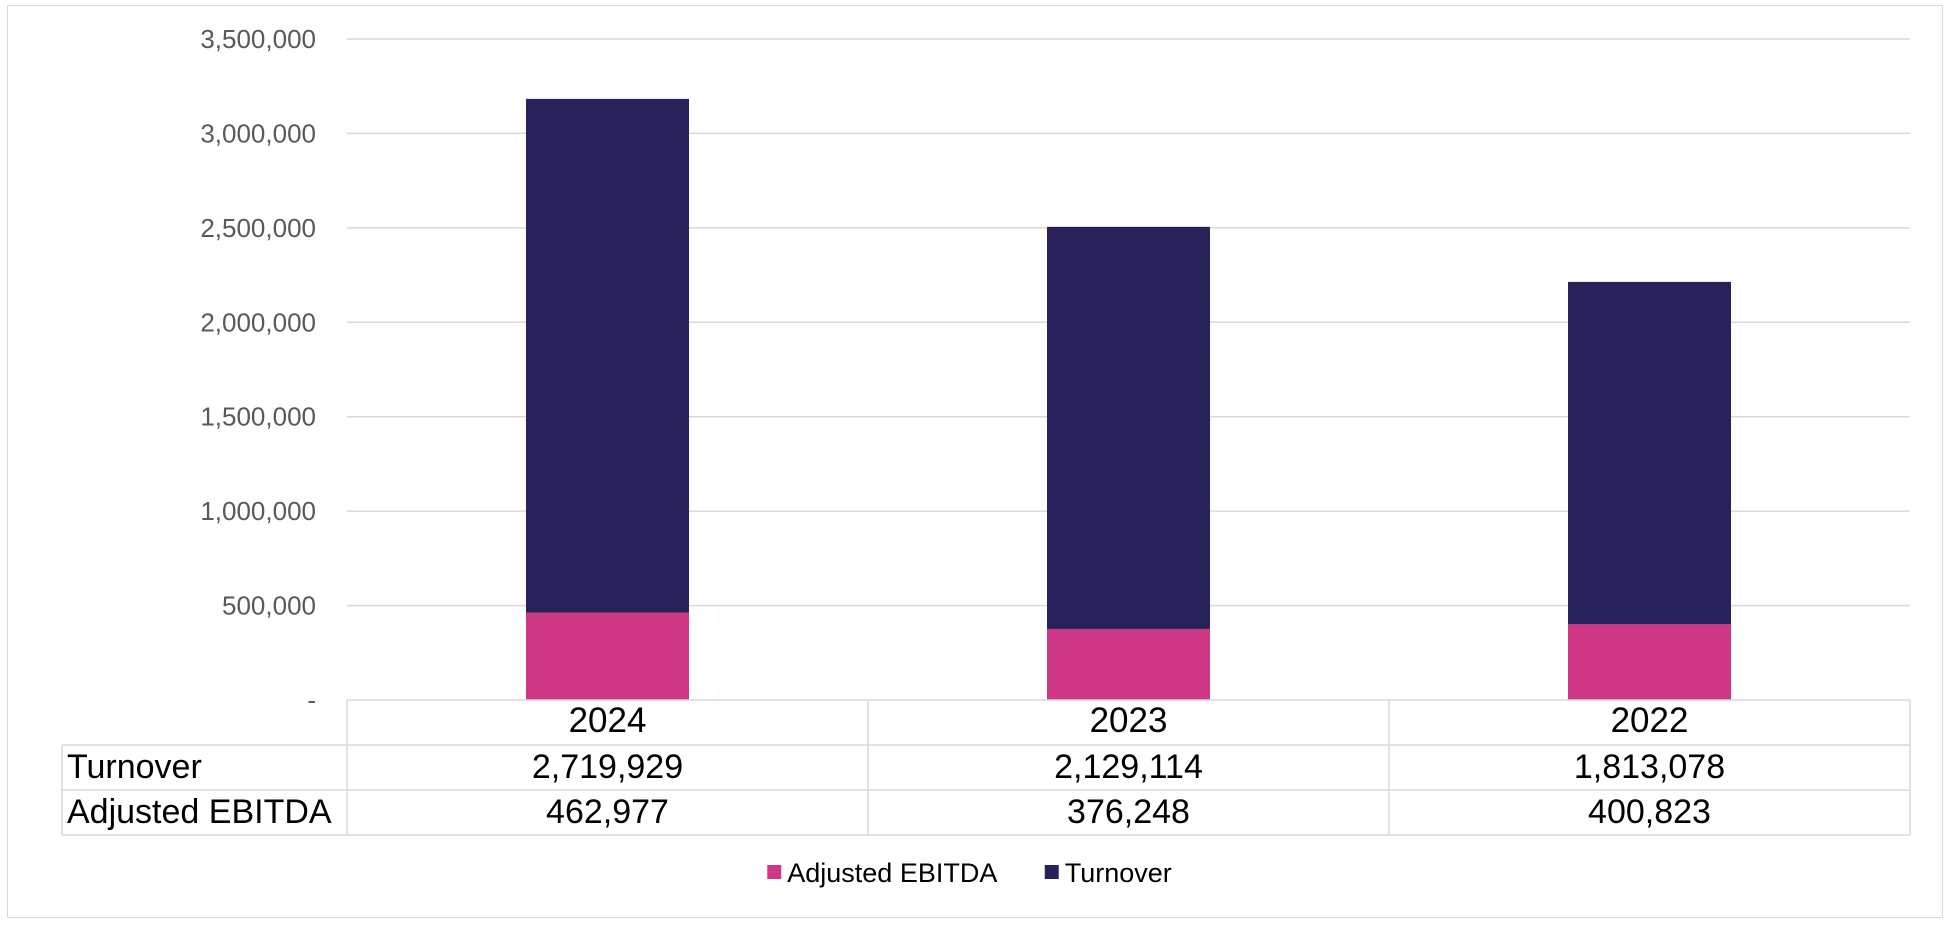  What do you see at coordinates (1650, 720) in the screenshot?
I see `category-label: 2022` at bounding box center [1650, 720].